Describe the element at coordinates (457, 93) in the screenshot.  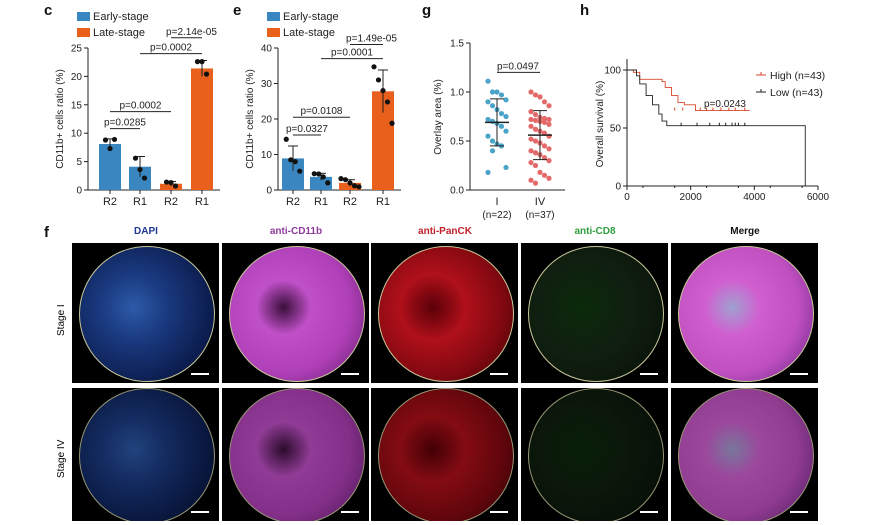
I see `y-tick-label: 1.0` at that location.